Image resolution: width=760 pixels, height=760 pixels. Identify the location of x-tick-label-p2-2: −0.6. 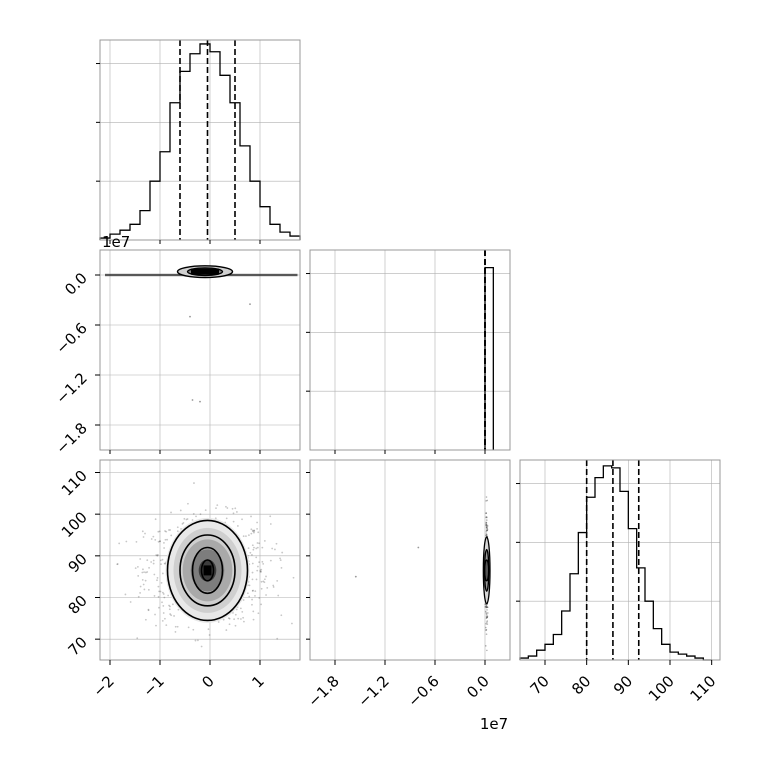
(423, 691).